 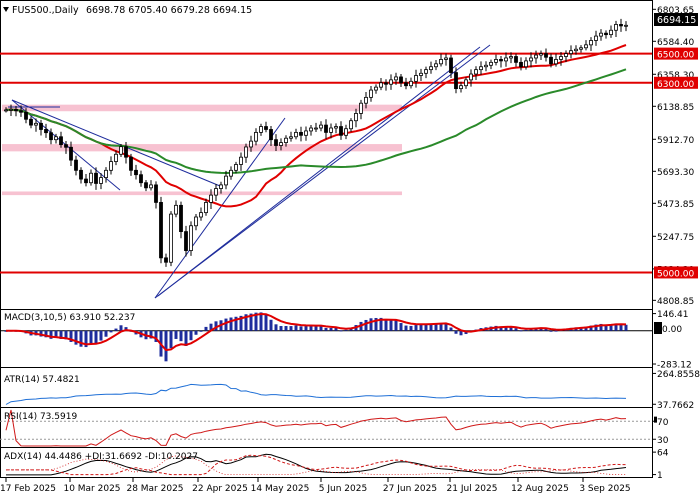 What do you see at coordinates (658, 328) in the screenshot?
I see `macd-zero-tag` at bounding box center [658, 328].